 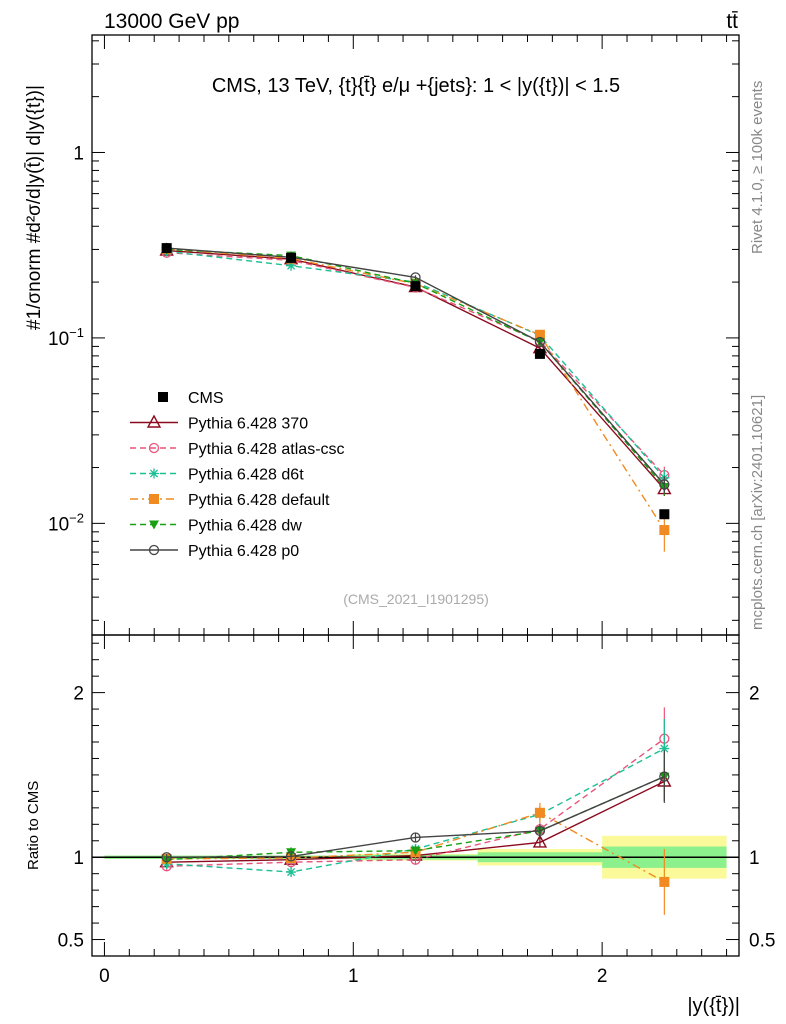 What do you see at coordinates (416, 599) in the screenshot?
I see `analysis-watermark: (CMS_2021_I1901295)` at bounding box center [416, 599].